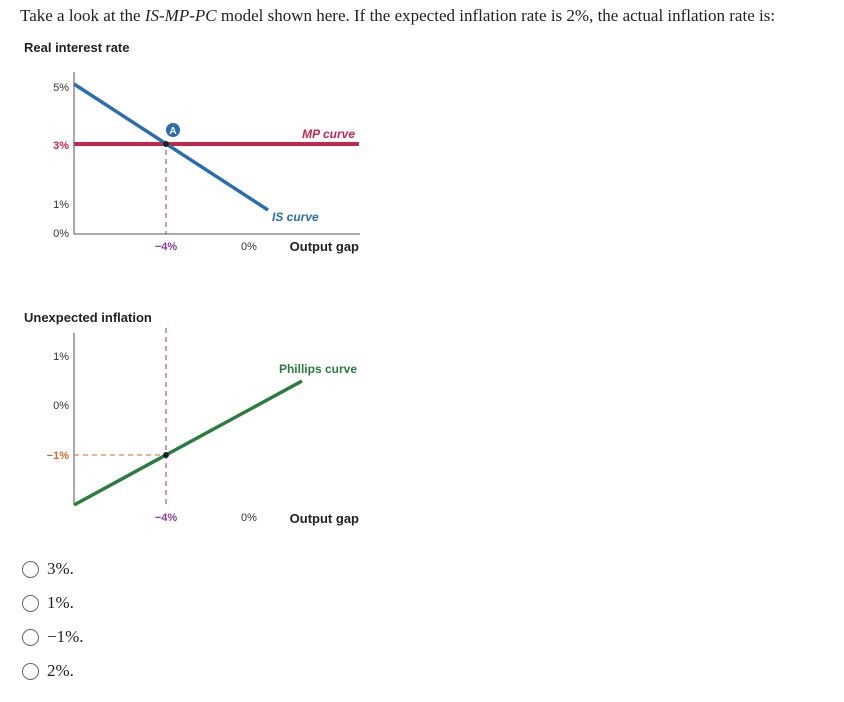 This screenshot has height=702, width=844. What do you see at coordinates (61, 146) in the screenshot?
I see `top-ytick-3: 3%` at bounding box center [61, 146].